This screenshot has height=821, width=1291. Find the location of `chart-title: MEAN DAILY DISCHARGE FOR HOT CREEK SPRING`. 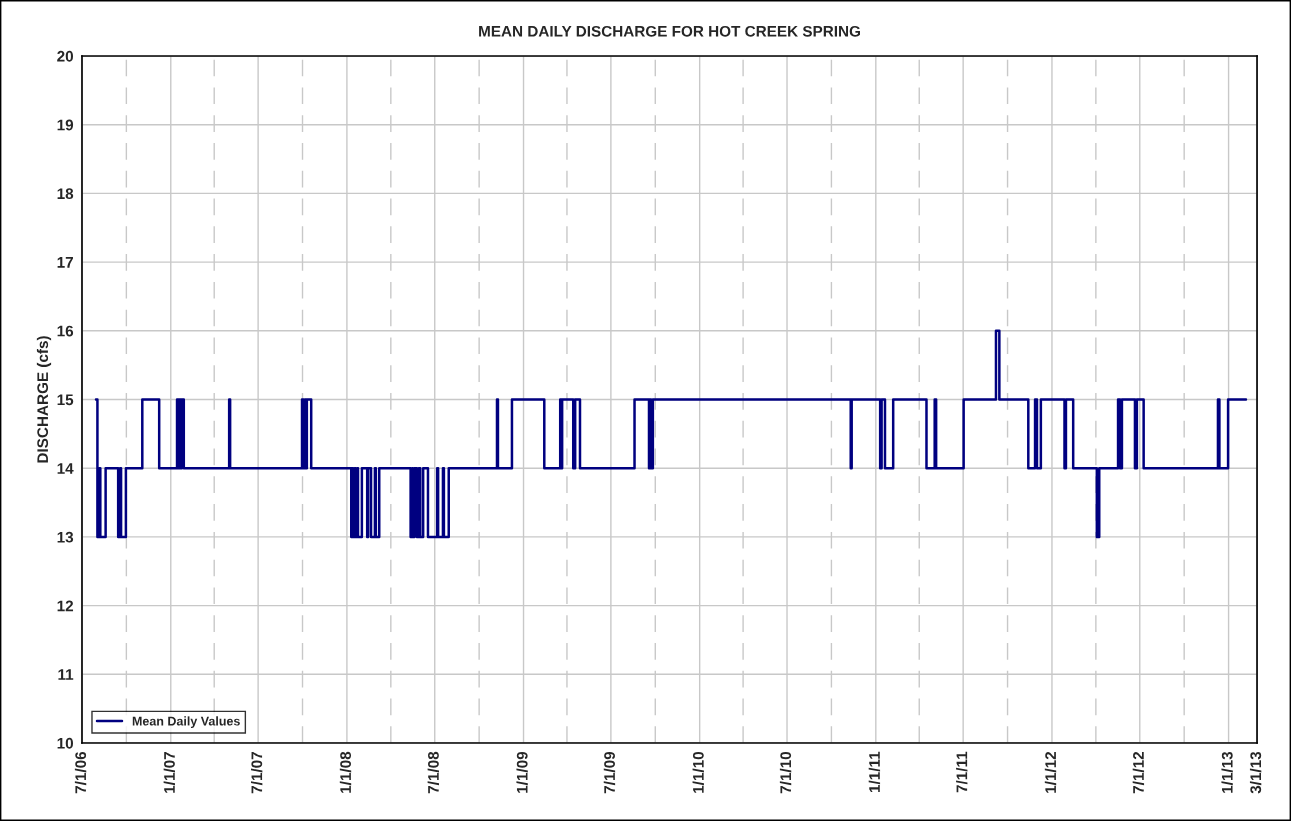

chart-title: MEAN DAILY DISCHARGE FOR HOT CREEK SPRING is located at coordinates (669, 31).